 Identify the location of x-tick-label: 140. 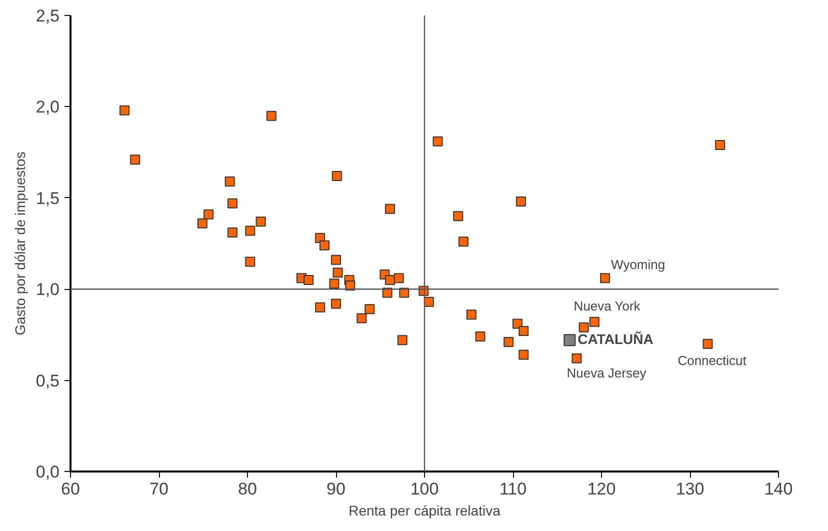
(778, 489).